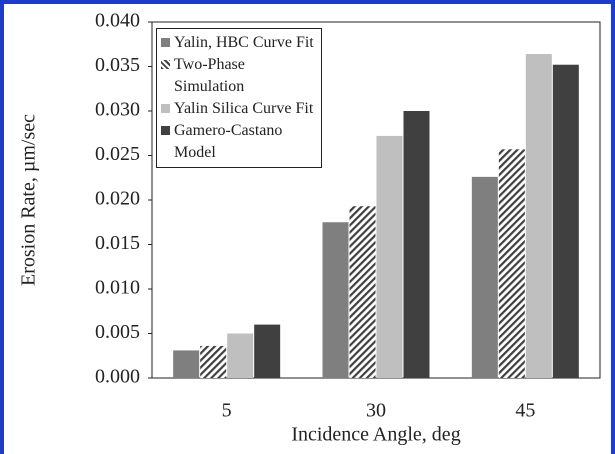 The image size is (615, 454). What do you see at coordinates (117, 21) in the screenshot?
I see `y-tick-label: 0.040` at bounding box center [117, 21].